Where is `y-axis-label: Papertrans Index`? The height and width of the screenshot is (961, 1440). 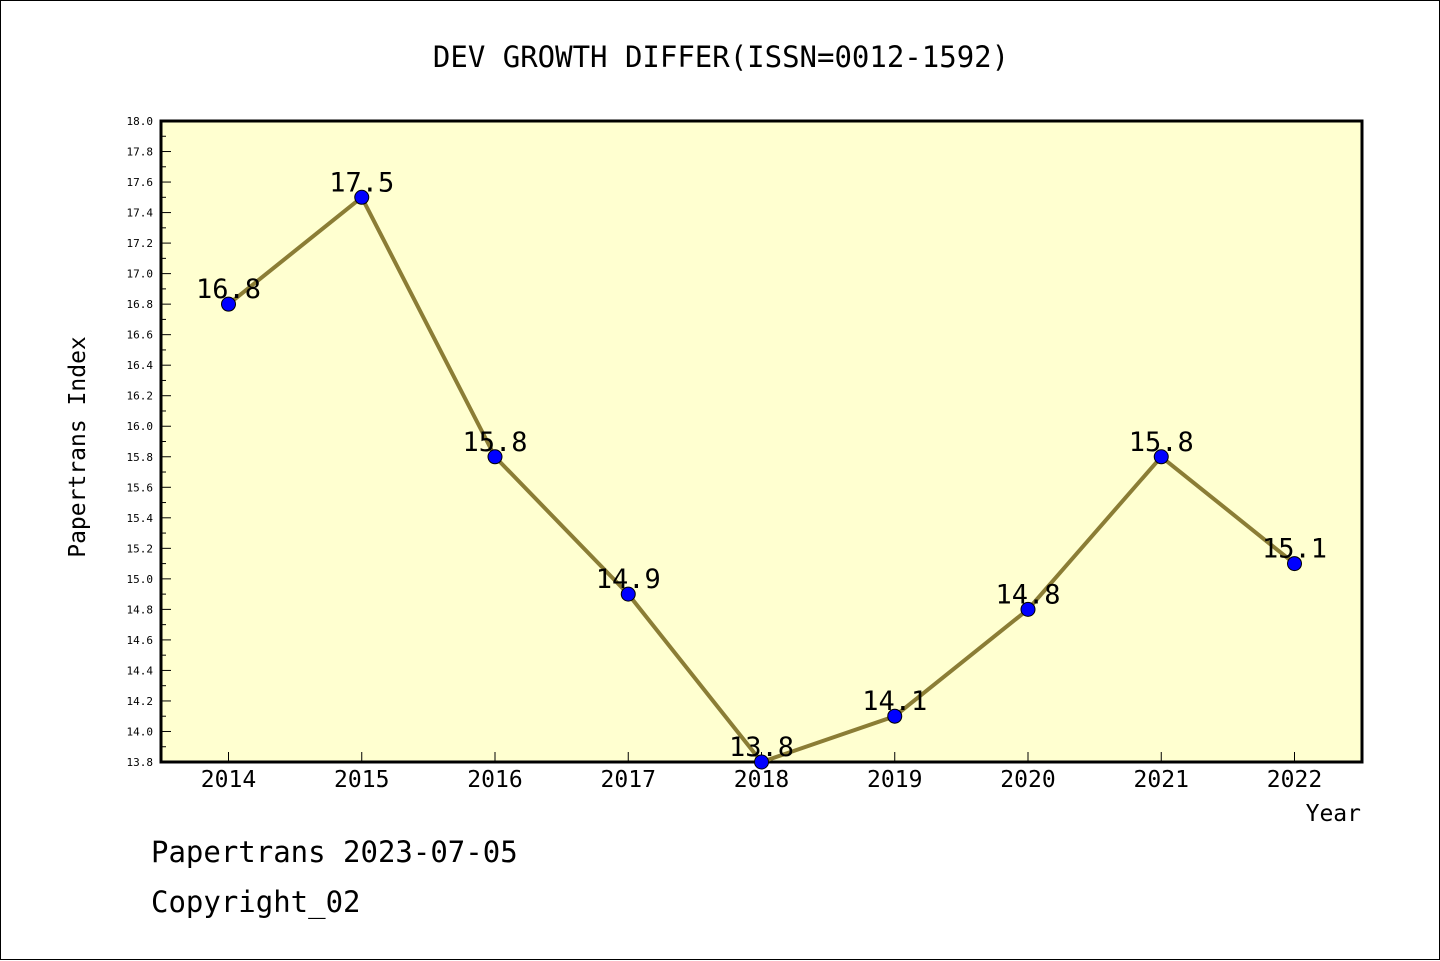
y-axis-label: Papertrans Index is located at coordinates (78, 447).